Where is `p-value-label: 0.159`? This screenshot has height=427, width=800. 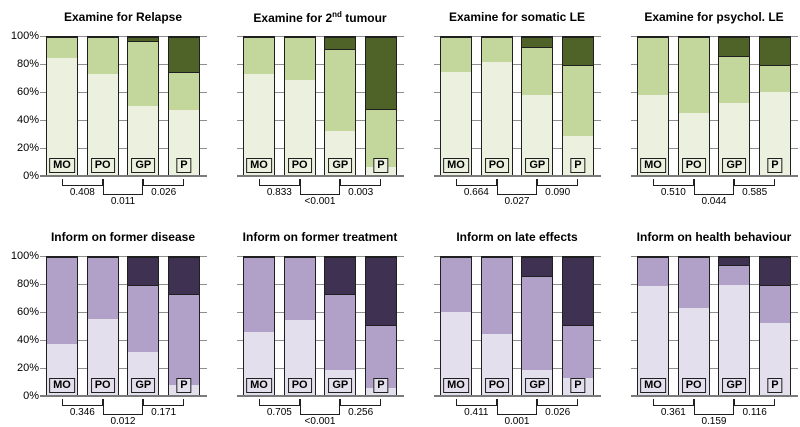 p-value-label: 0.159 is located at coordinates (714, 421).